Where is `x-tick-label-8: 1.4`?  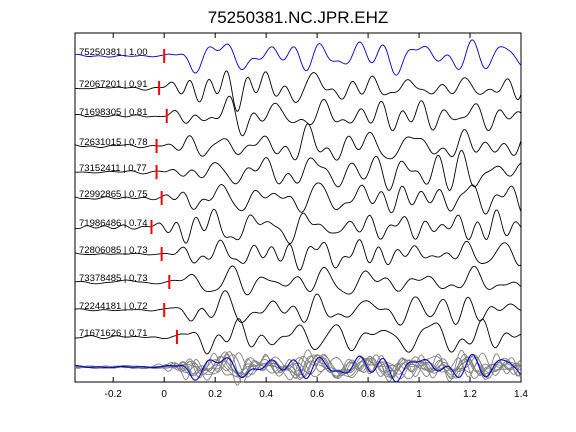
x-tick-label-8: 1.4 is located at coordinates (521, 394).